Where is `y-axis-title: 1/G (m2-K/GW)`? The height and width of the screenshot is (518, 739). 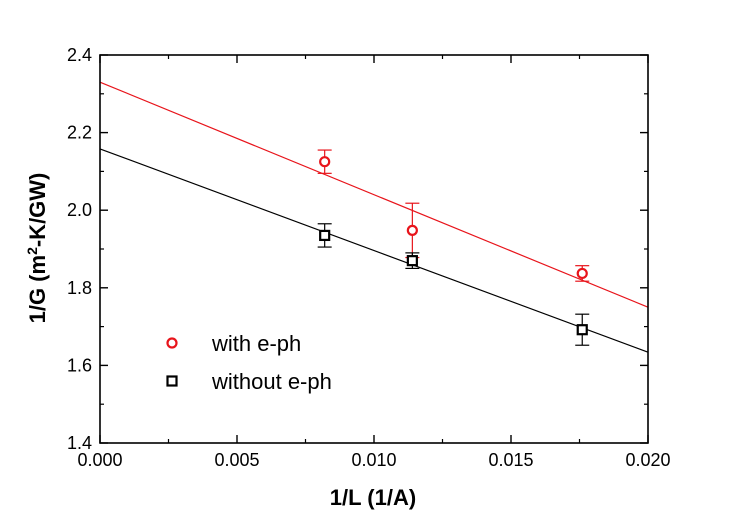
y-axis-title: 1/G (m2-K/GW) is located at coordinates (37, 248).